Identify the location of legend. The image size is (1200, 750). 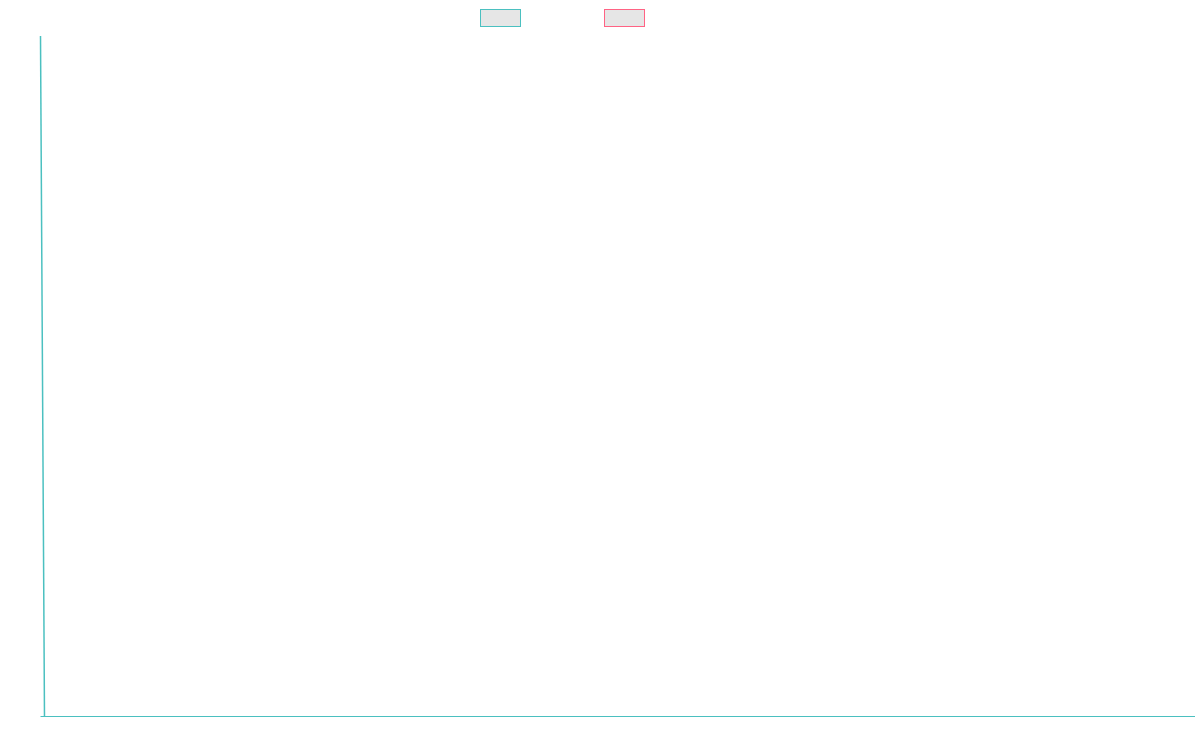
(562, 18).